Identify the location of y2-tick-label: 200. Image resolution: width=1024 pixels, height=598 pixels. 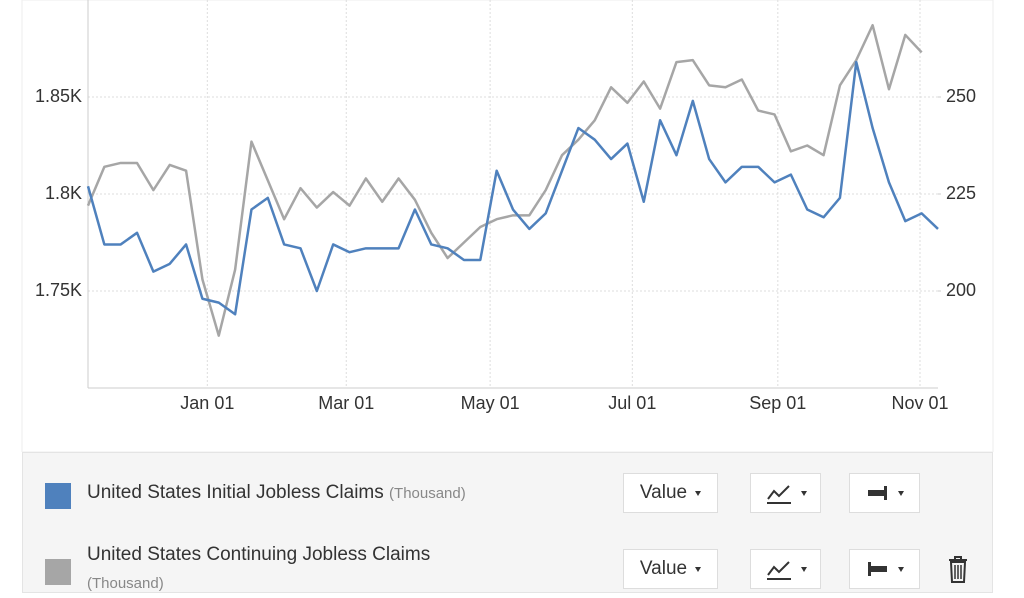
(961, 290).